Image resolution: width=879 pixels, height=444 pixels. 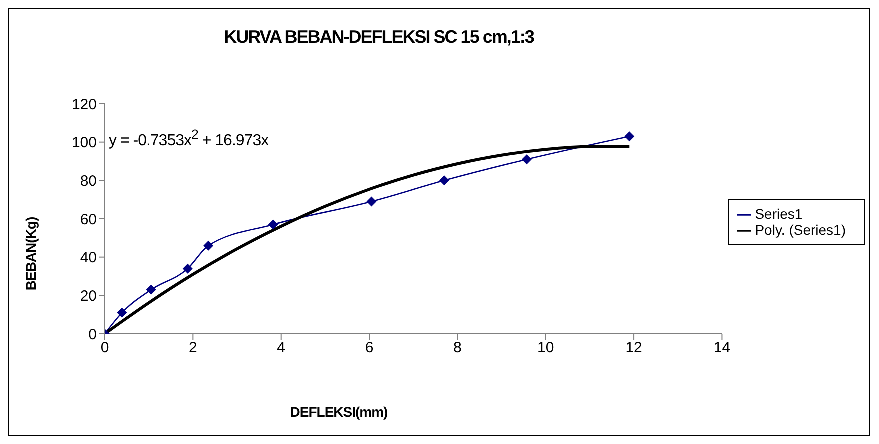 What do you see at coordinates (546, 348) in the screenshot?
I see `x-tick-label: 10` at bounding box center [546, 348].